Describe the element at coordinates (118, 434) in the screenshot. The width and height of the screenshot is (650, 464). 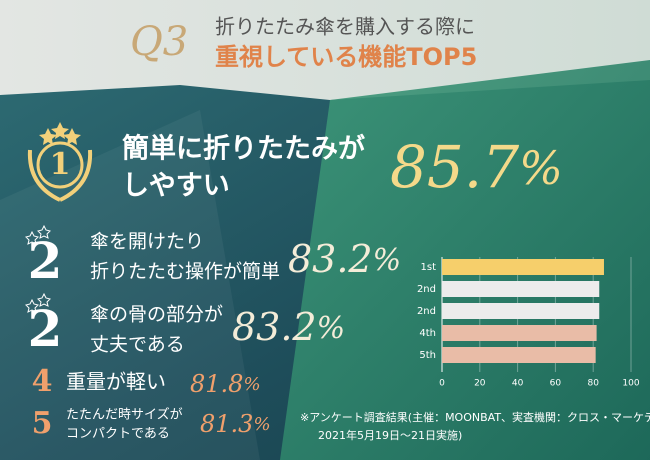
I see `rank-label: コンパクトである` at that location.